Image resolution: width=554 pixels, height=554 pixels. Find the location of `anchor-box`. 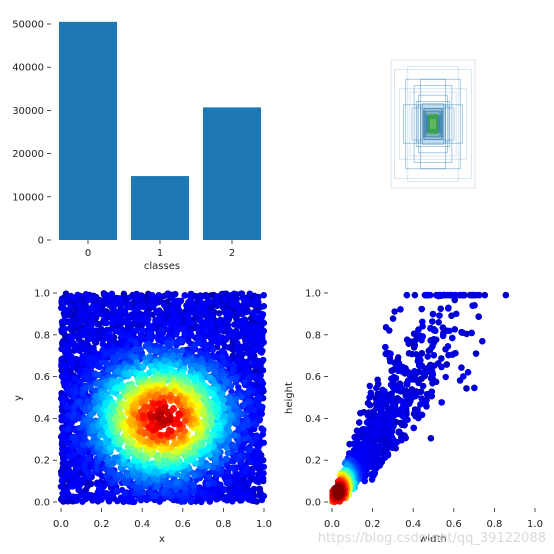

anchor-box is located at coordinates (433, 124).